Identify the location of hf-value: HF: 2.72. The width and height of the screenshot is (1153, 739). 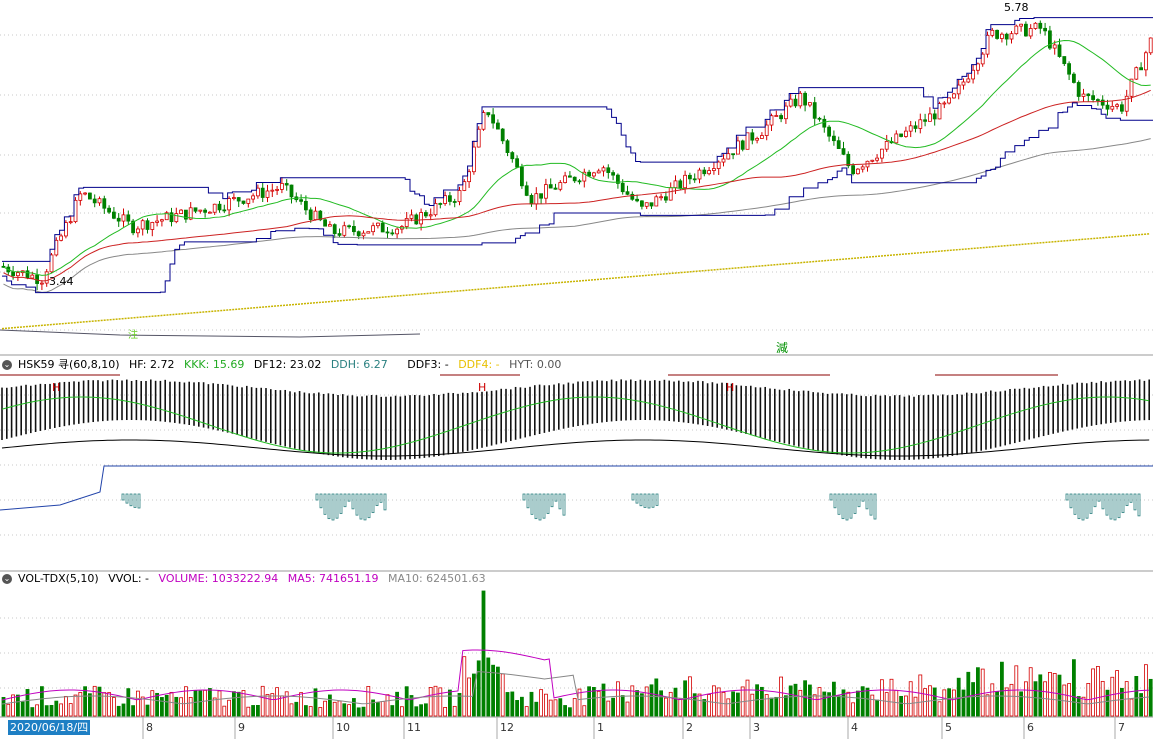
(152, 364).